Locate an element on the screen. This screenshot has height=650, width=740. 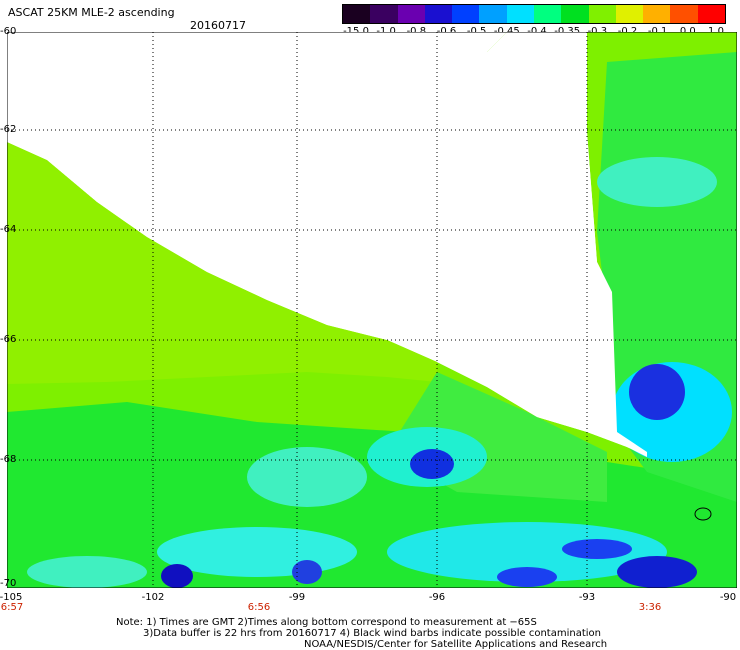
latitude-label: -66 is located at coordinates (8, 339).